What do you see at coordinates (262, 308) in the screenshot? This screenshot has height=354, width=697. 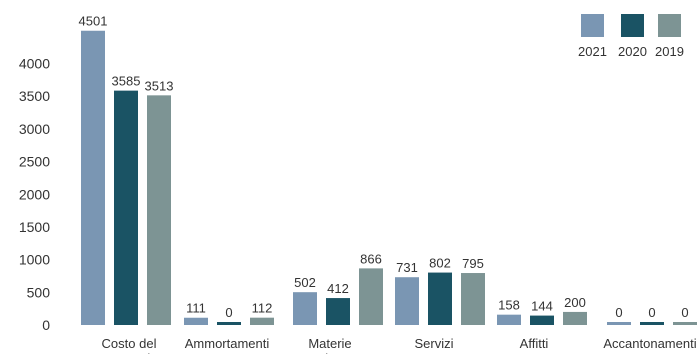 I see `data-label: 112` at bounding box center [262, 308].